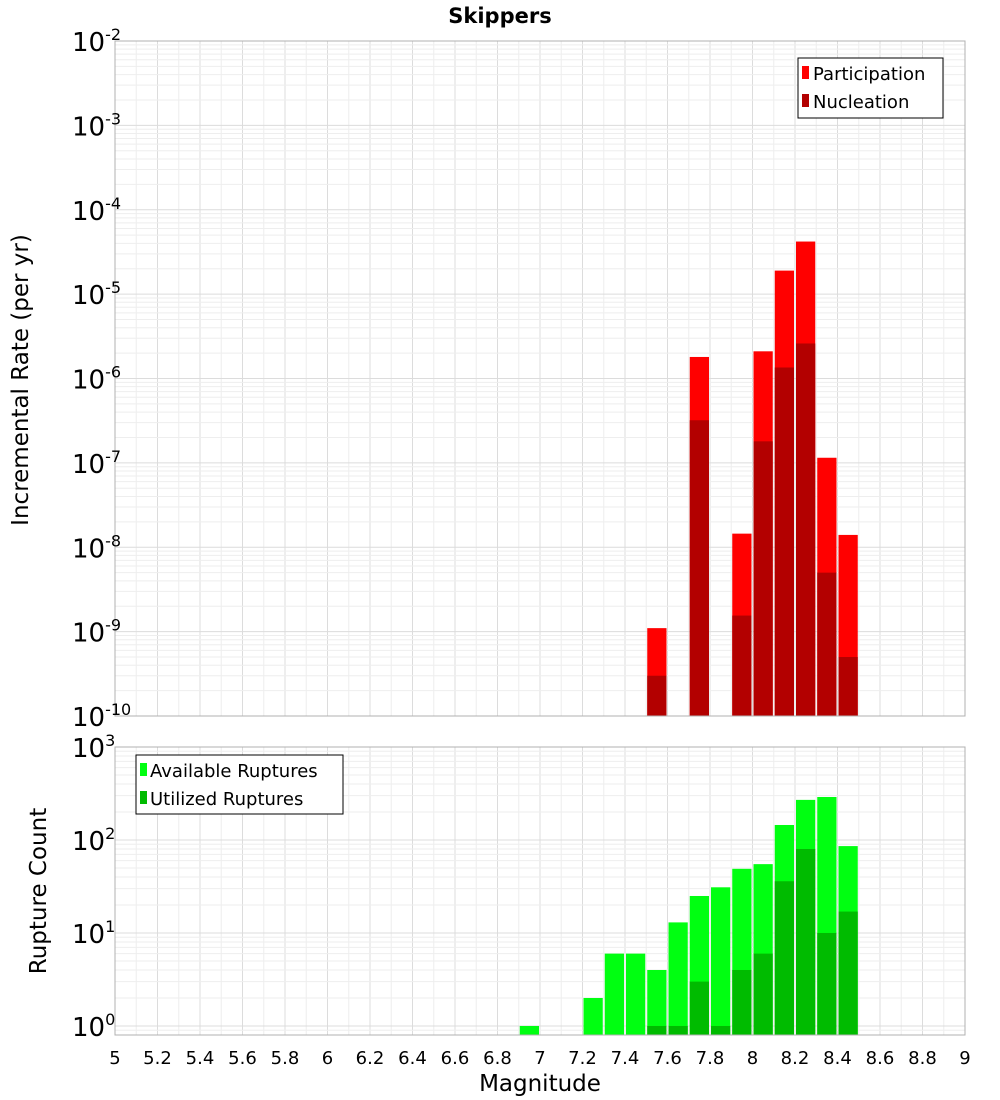 The width and height of the screenshot is (1000, 1100). What do you see at coordinates (848, 973) in the screenshot?
I see `bar-utilized-ruptures-8.45` at bounding box center [848, 973].